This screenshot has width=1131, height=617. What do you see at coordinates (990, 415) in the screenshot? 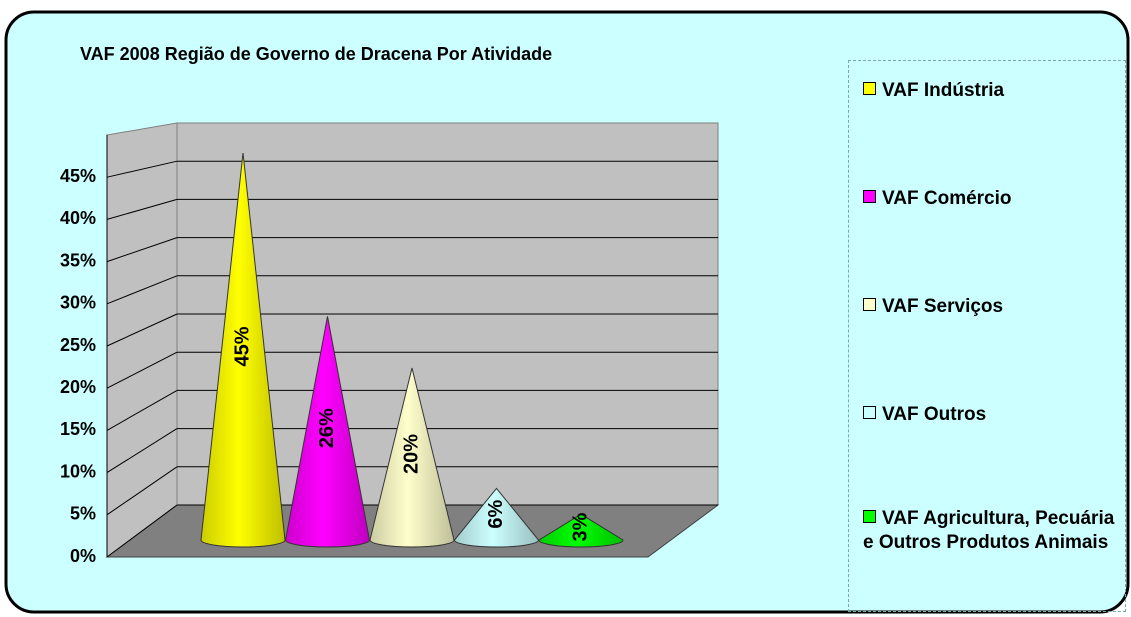
I see `legend-entry: VAF Outros` at bounding box center [990, 415].